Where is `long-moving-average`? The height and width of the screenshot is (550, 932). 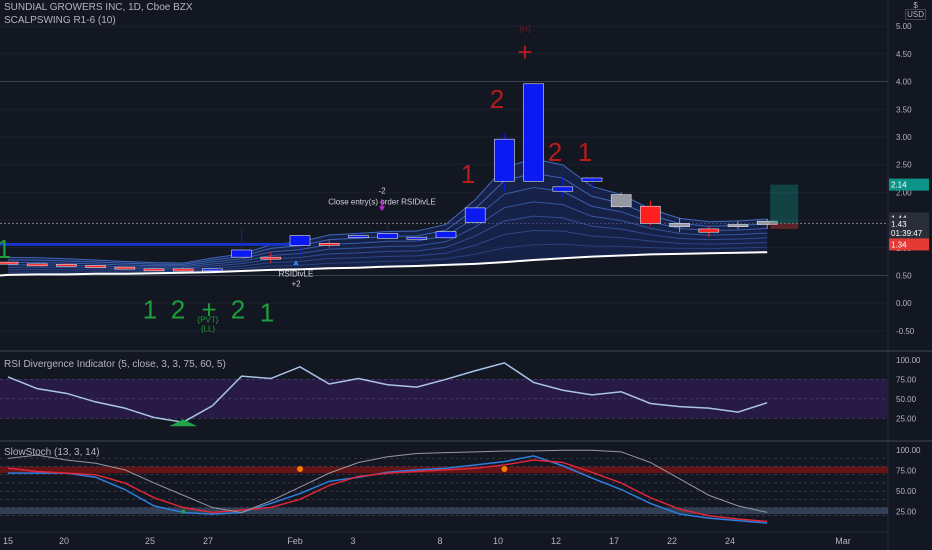
long-moving-average is located at coordinates (384, 264).